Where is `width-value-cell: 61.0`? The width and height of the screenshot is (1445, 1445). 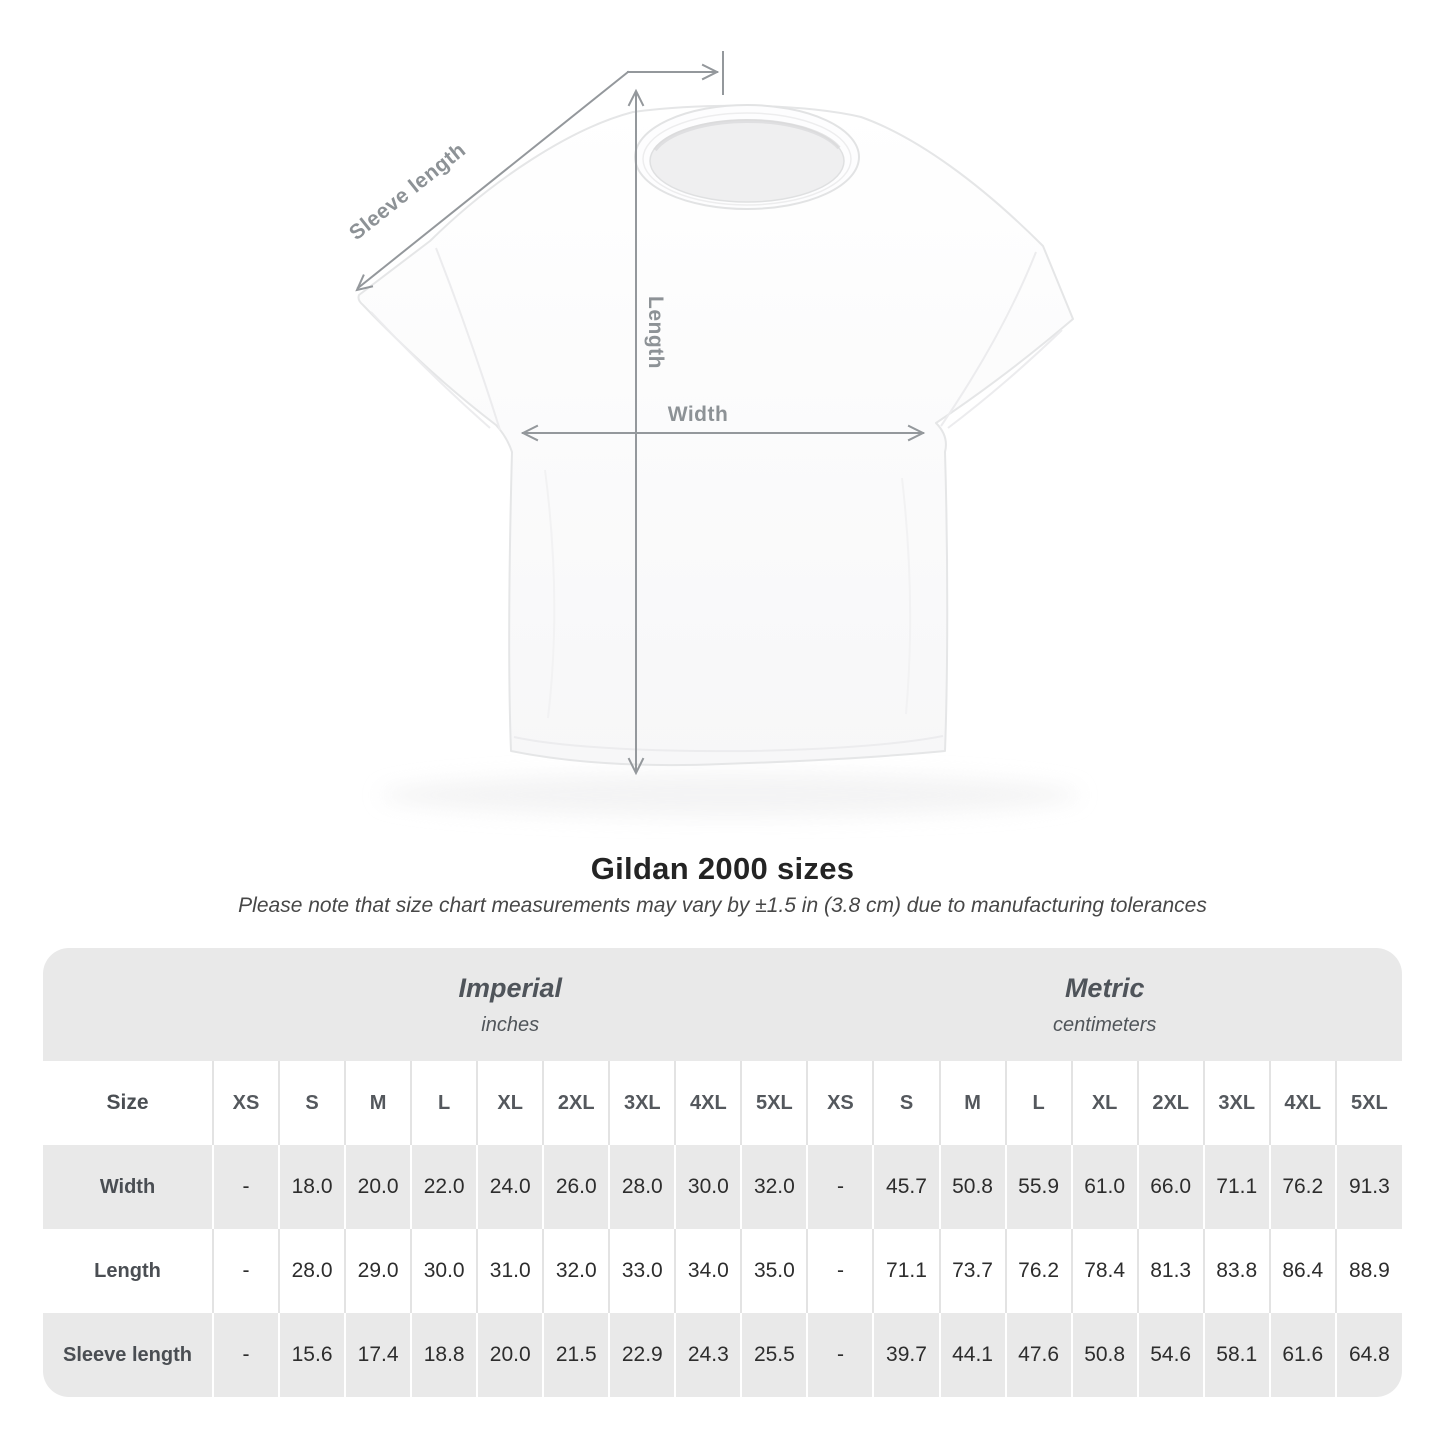
width-value-cell: 61.0 is located at coordinates (1104, 1187).